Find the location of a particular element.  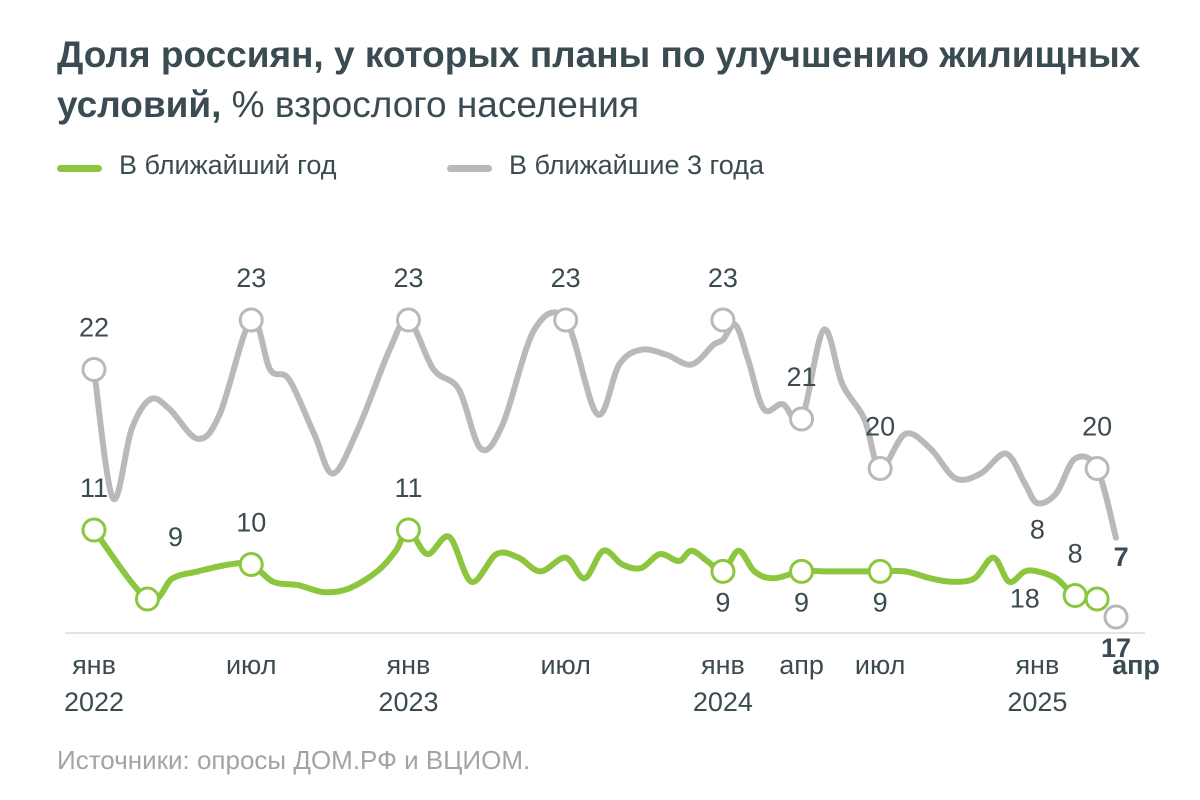

data-label: 22 is located at coordinates (94, 328).